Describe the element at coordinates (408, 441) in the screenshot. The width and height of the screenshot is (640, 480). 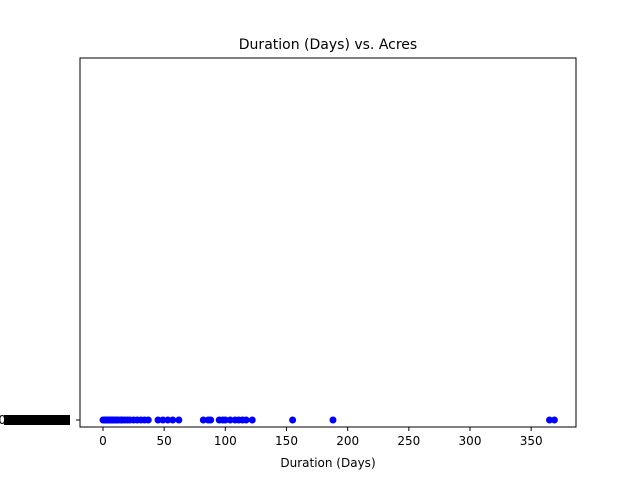
I see `x-tick-label: 250` at that location.